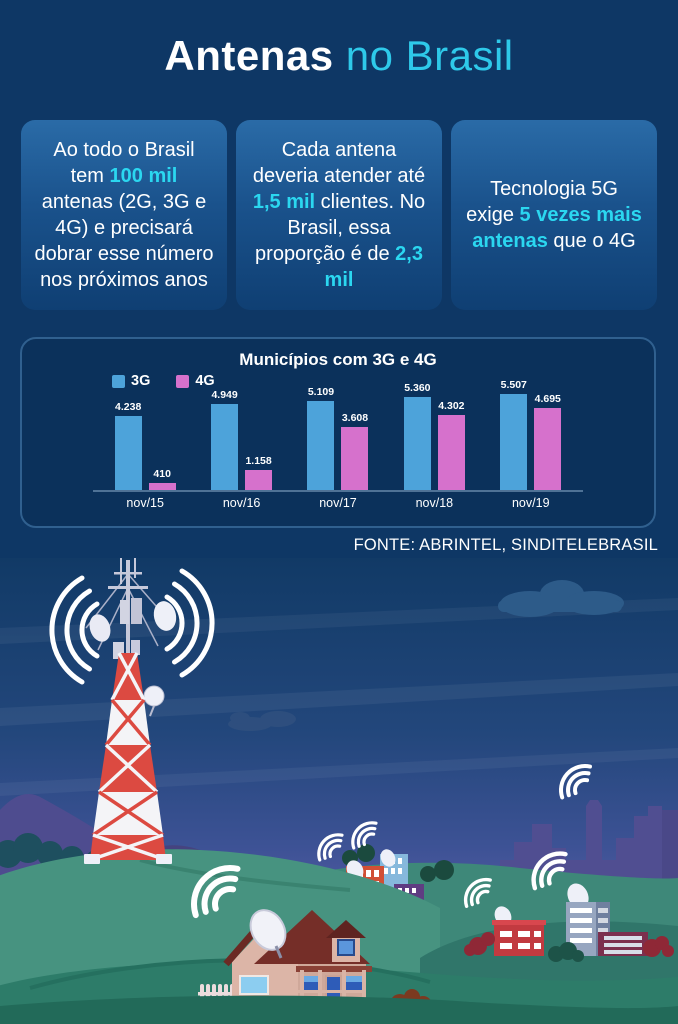 The height and width of the screenshot is (1024, 678). Describe the element at coordinates (118, 381) in the screenshot. I see `legend-swatch-3g` at that location.